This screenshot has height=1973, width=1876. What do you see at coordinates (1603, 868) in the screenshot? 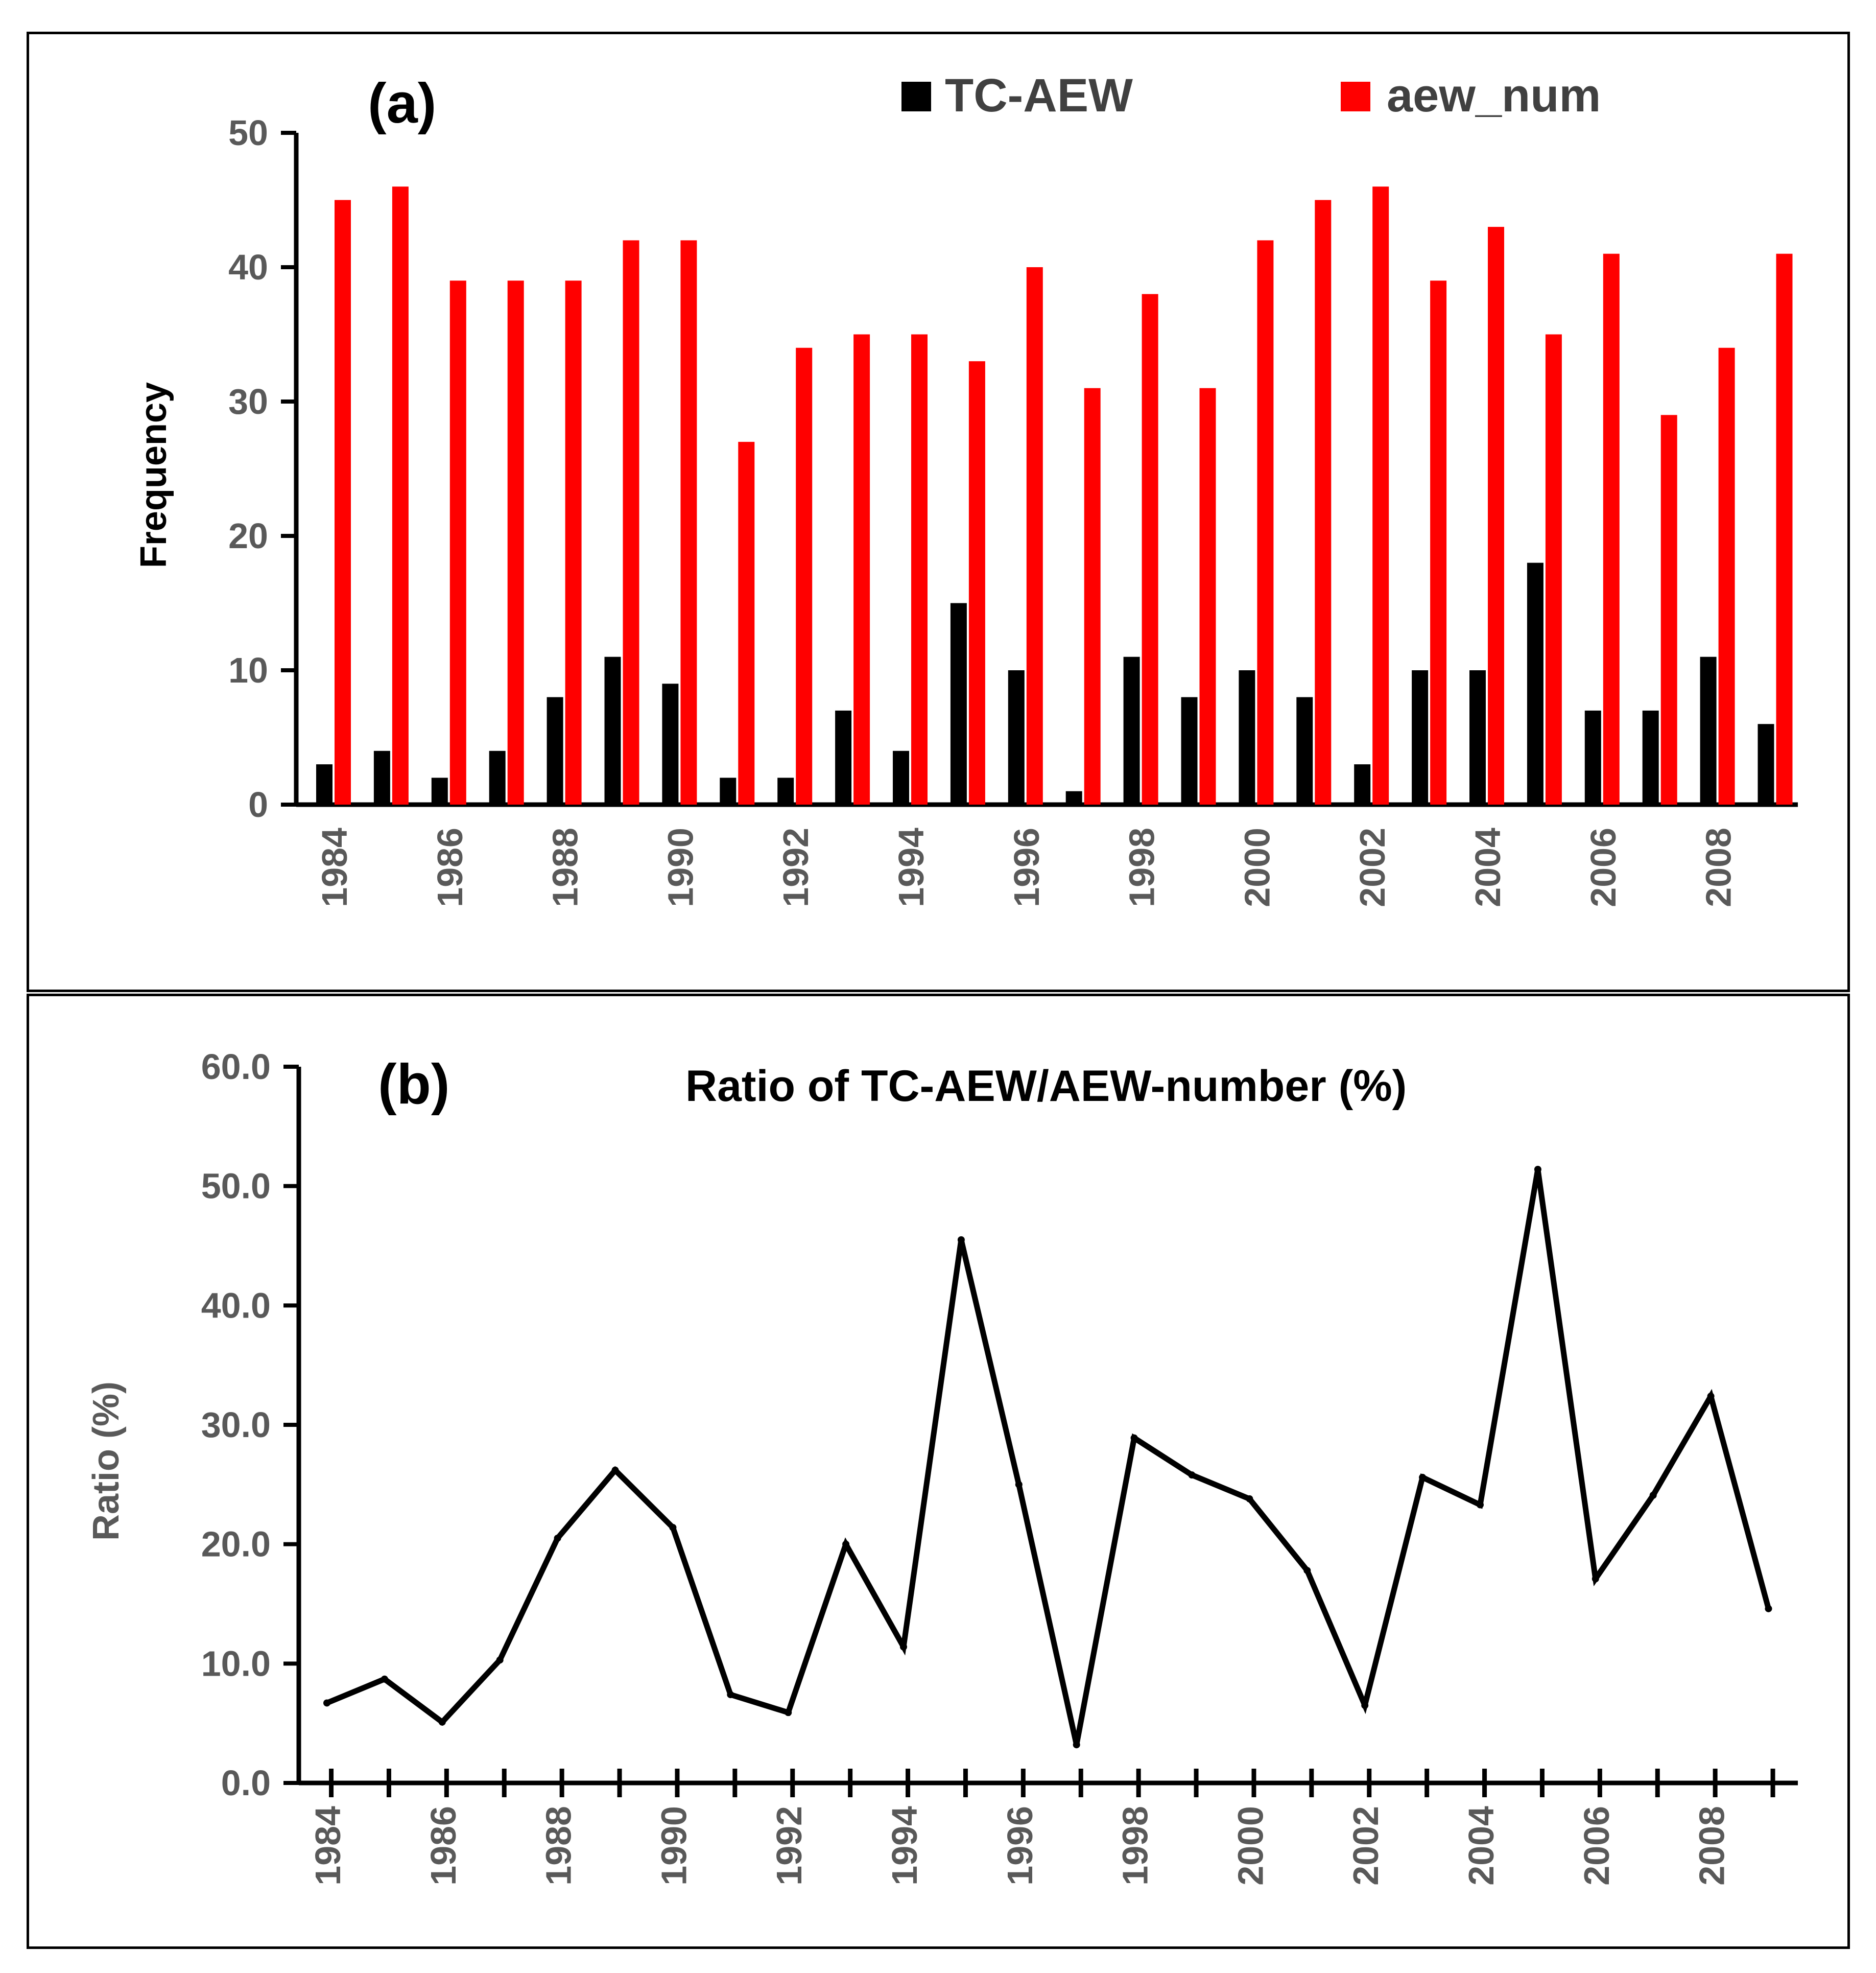
I see `x-tick-label-a: 2006` at bounding box center [1603, 868].